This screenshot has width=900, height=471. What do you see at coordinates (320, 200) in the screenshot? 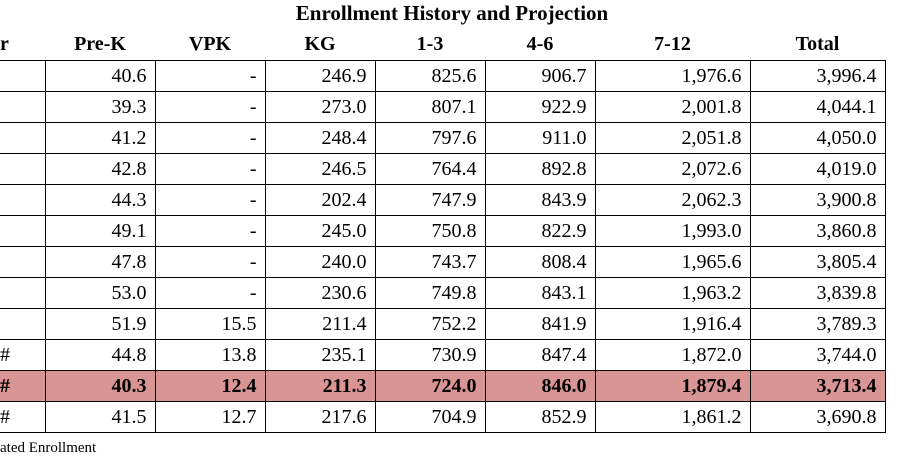
I see `table-cell: 202.4` at bounding box center [320, 200].